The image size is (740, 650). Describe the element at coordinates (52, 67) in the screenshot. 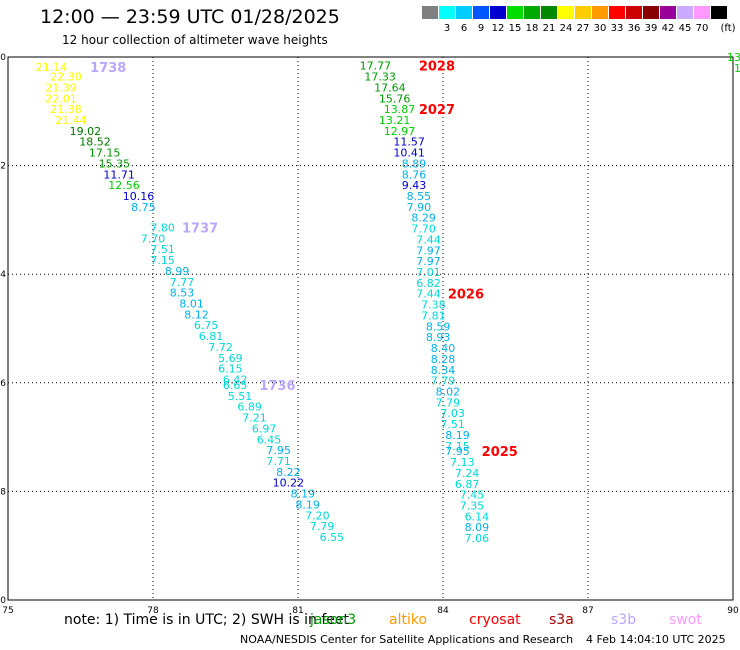

I see `wave-height-label: 21.14` at that location.